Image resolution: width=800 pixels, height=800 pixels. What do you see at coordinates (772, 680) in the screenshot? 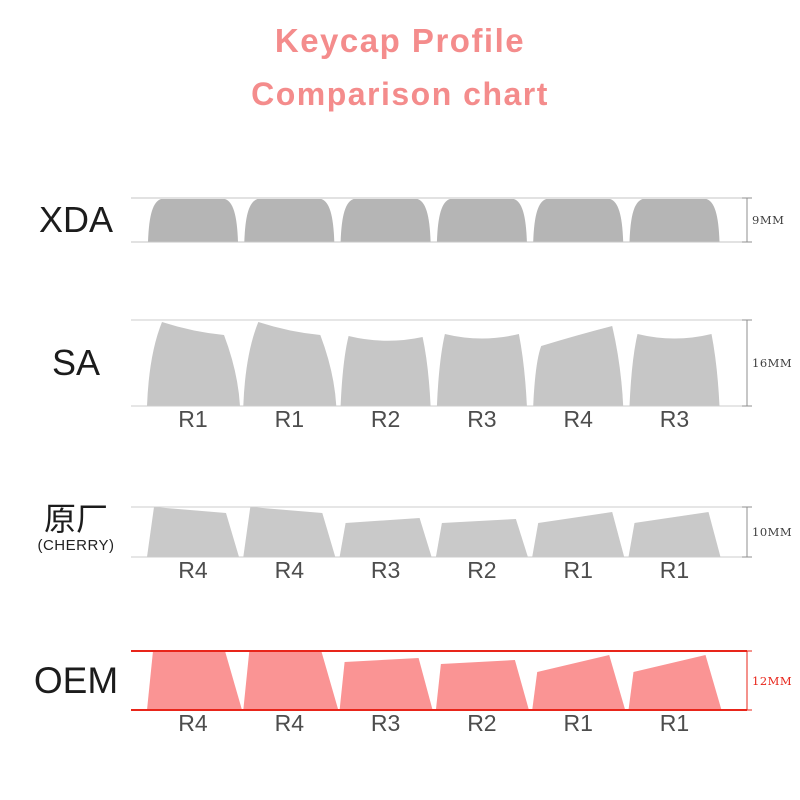
I see `height-dimension-label-oem: 12MM` at bounding box center [772, 680].